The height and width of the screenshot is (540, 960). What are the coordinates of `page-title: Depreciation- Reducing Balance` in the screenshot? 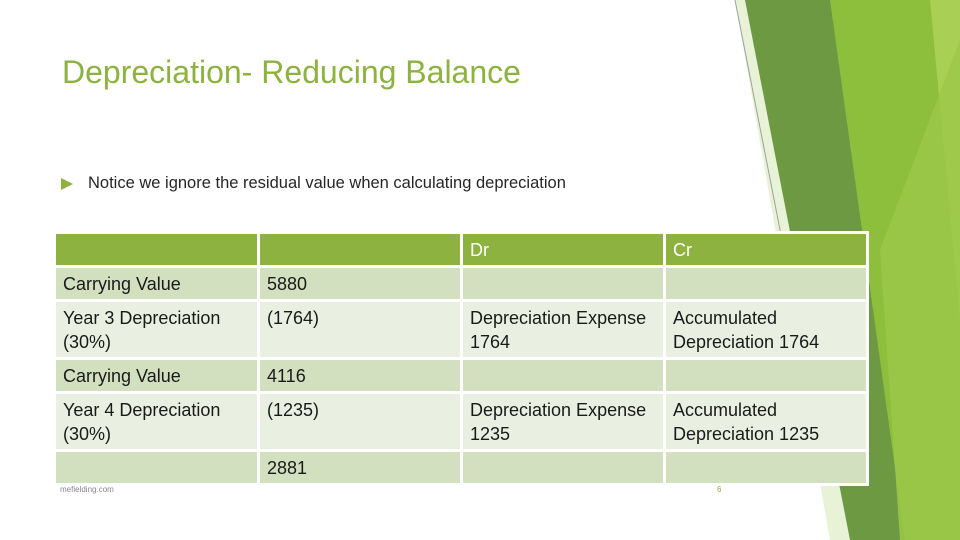 It's located at (291, 72).